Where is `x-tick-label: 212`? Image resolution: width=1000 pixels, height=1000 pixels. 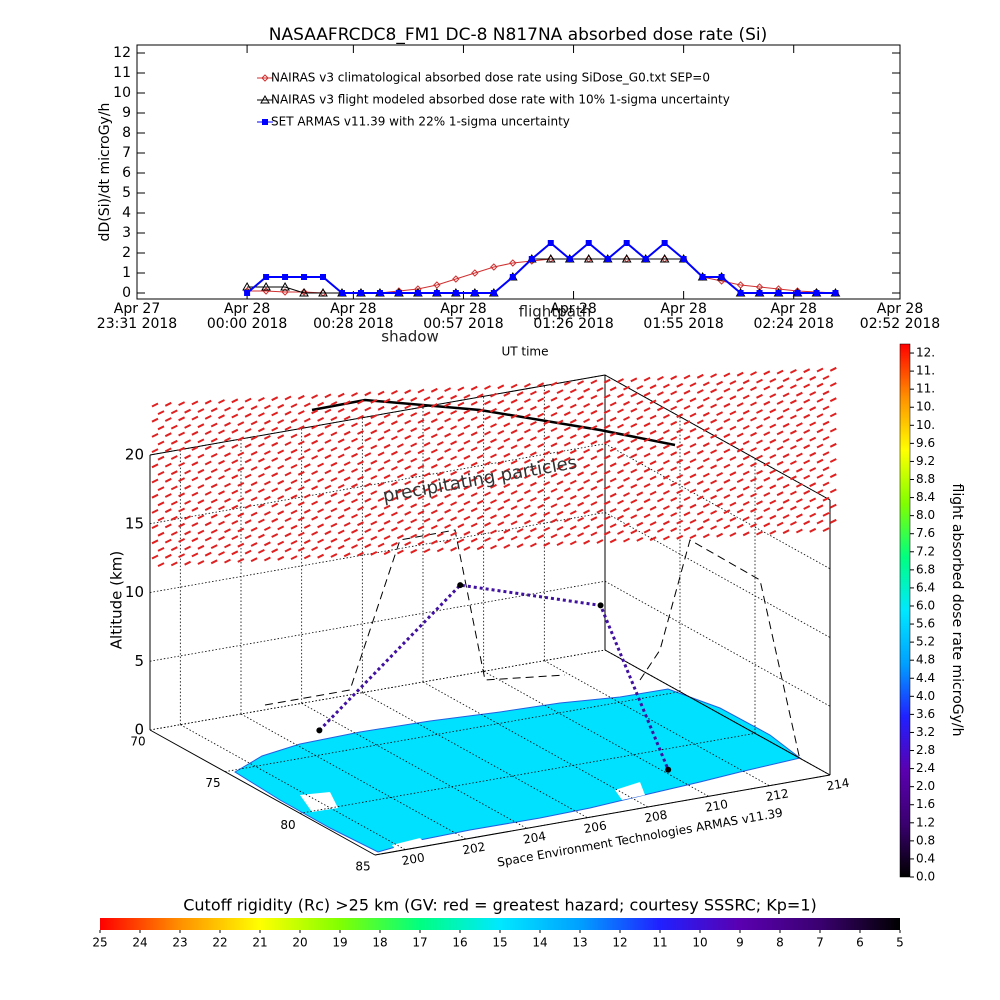 x-tick-label: 212 is located at coordinates (777, 795).